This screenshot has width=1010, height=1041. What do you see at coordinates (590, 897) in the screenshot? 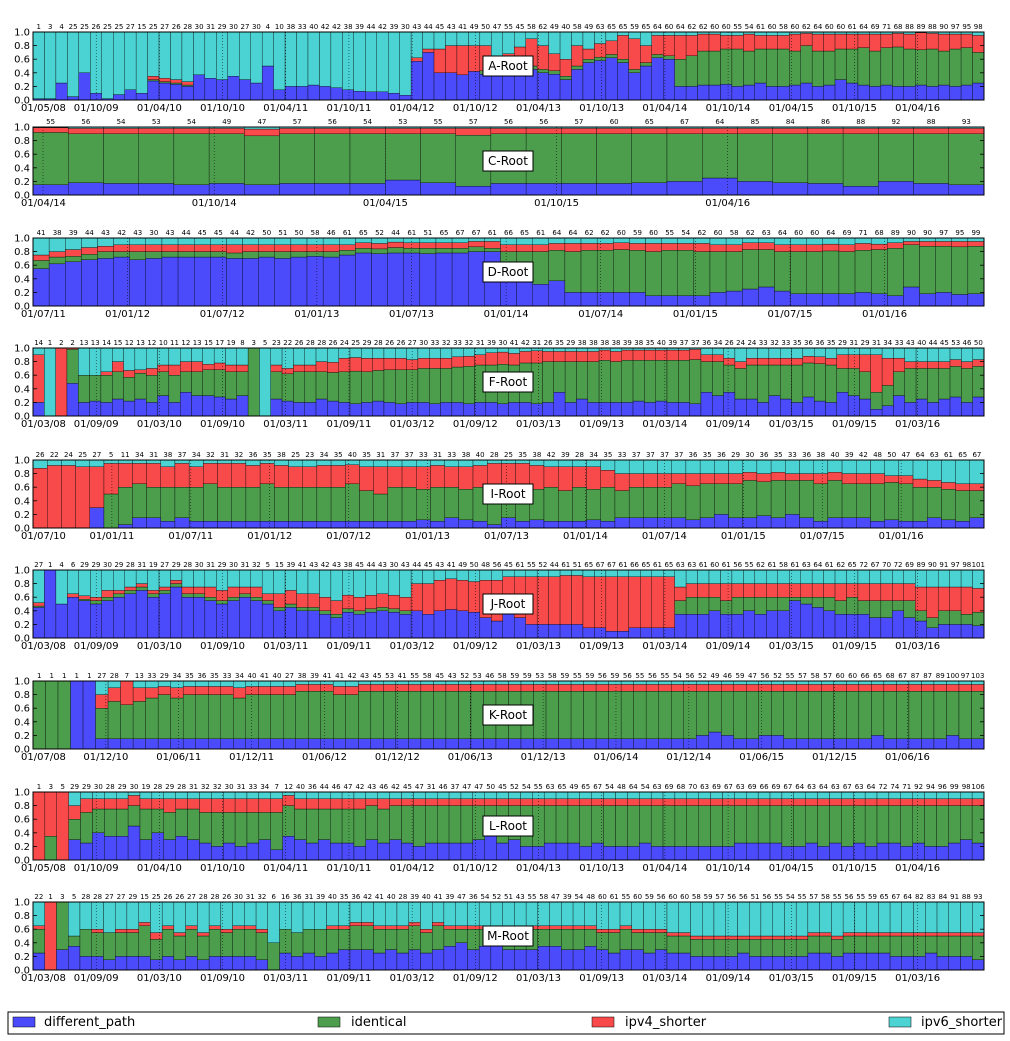
I see `bar-count-label: 48` at bounding box center [590, 897].